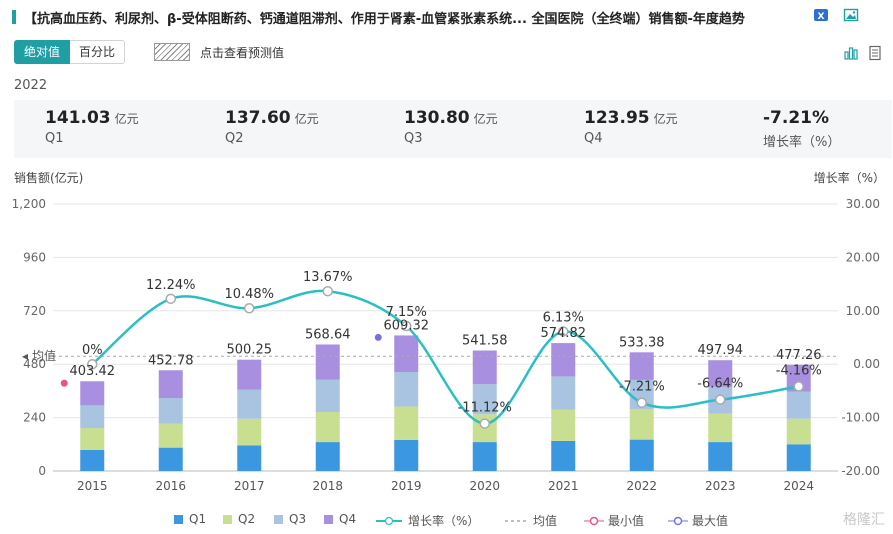 The width and height of the screenshot is (893, 534). What do you see at coordinates (860, 471) in the screenshot?
I see `y-tick-label-right: -20.00` at bounding box center [860, 471].